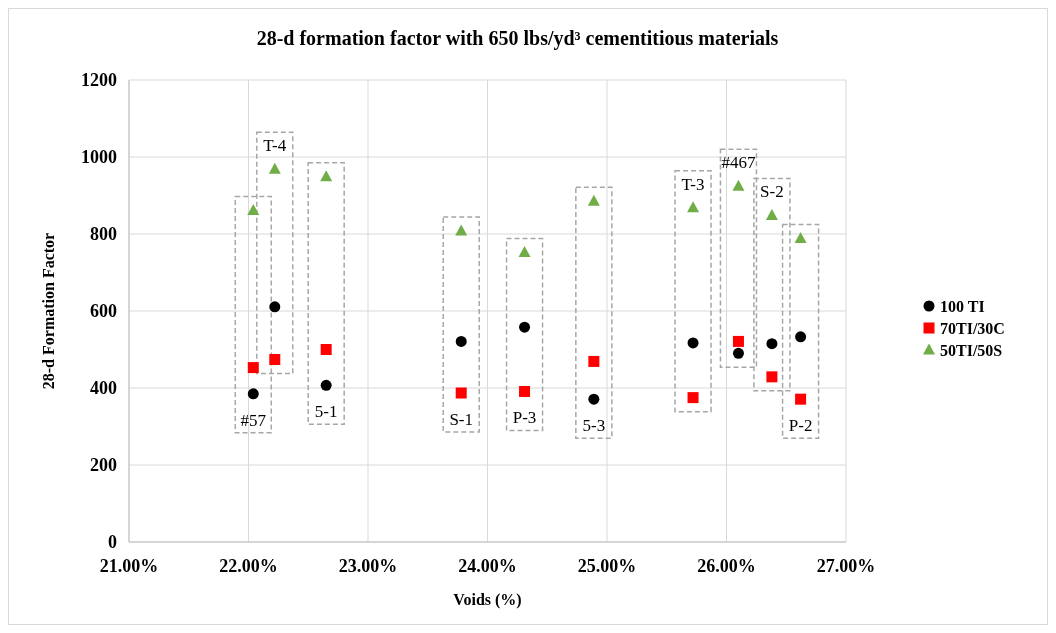  Describe the element at coordinates (129, 566) in the screenshot. I see `x-tick-label: 21.00%` at that location.